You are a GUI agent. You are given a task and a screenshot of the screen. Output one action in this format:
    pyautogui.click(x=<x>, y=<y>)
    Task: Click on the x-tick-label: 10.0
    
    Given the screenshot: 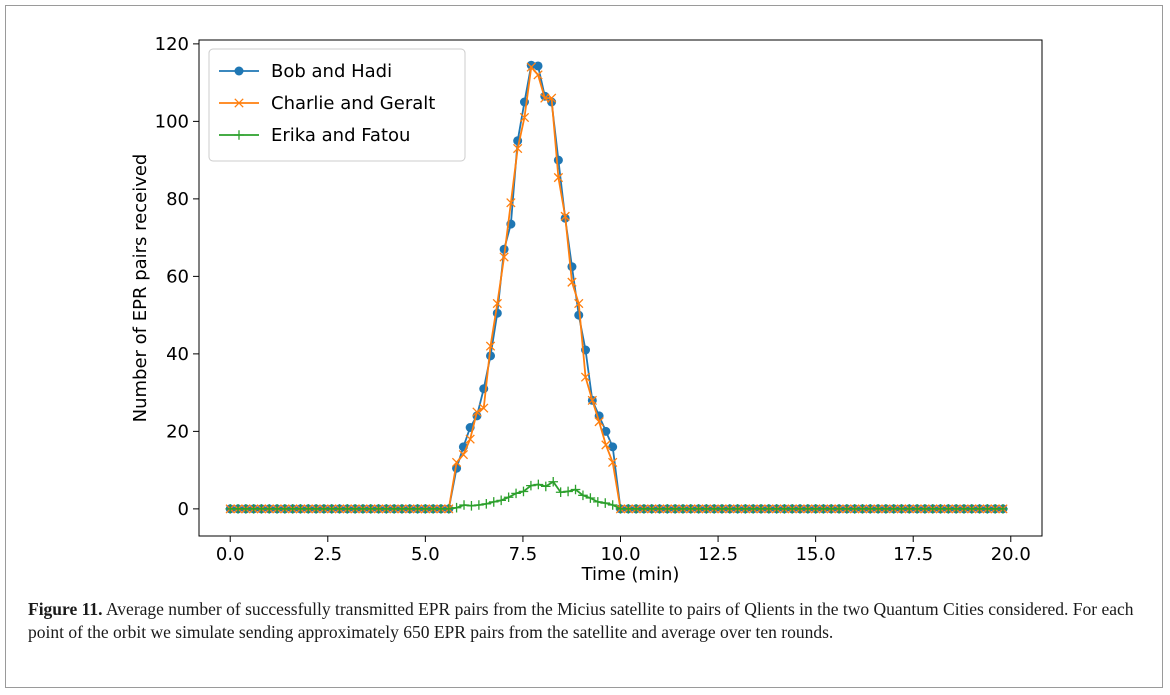 What is the action you would take?
    pyautogui.click(x=620, y=554)
    